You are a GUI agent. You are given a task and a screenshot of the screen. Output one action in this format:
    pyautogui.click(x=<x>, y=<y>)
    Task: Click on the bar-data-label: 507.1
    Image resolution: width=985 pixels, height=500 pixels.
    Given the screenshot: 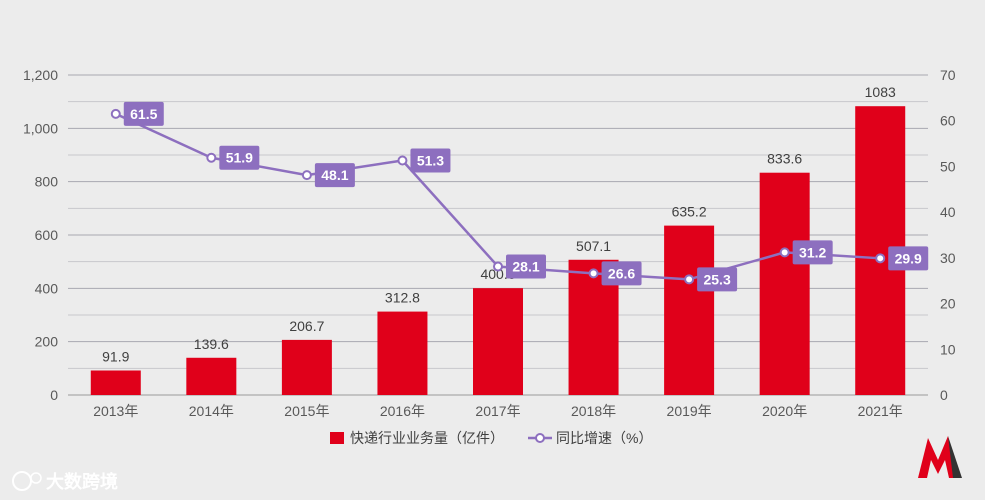 What is the action you would take?
    pyautogui.click(x=593, y=246)
    